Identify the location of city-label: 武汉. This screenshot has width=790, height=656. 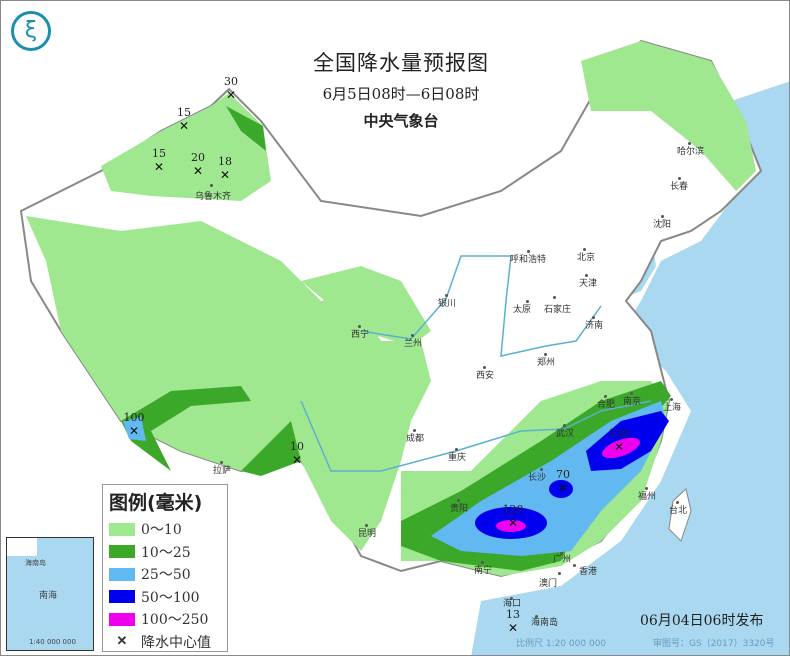
(565, 434).